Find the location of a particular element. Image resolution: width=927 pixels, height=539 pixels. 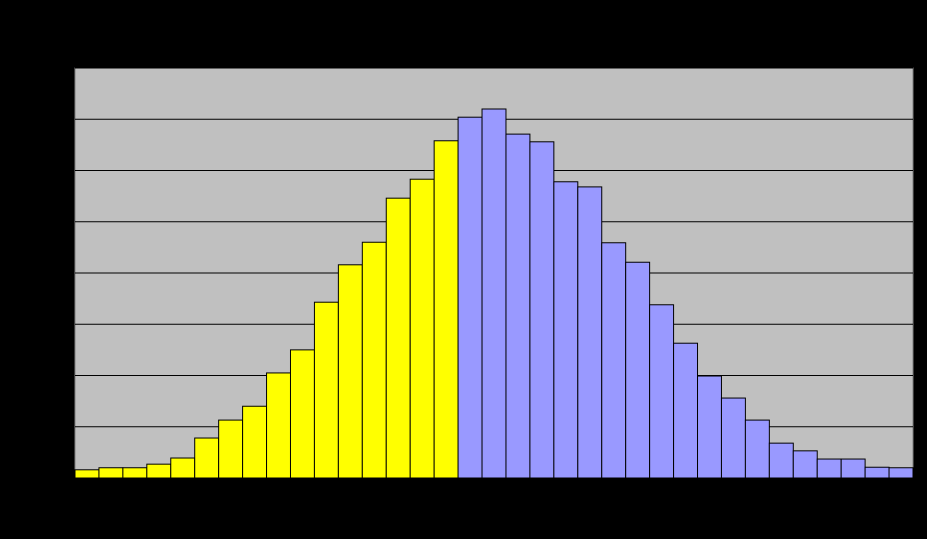

x-tick-label: 172 is located at coordinates (853, 494).